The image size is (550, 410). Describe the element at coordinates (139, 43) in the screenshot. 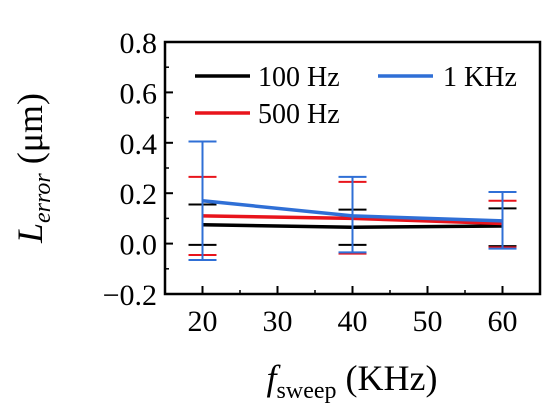

I see `y-tick-label: 0.8` at that location.